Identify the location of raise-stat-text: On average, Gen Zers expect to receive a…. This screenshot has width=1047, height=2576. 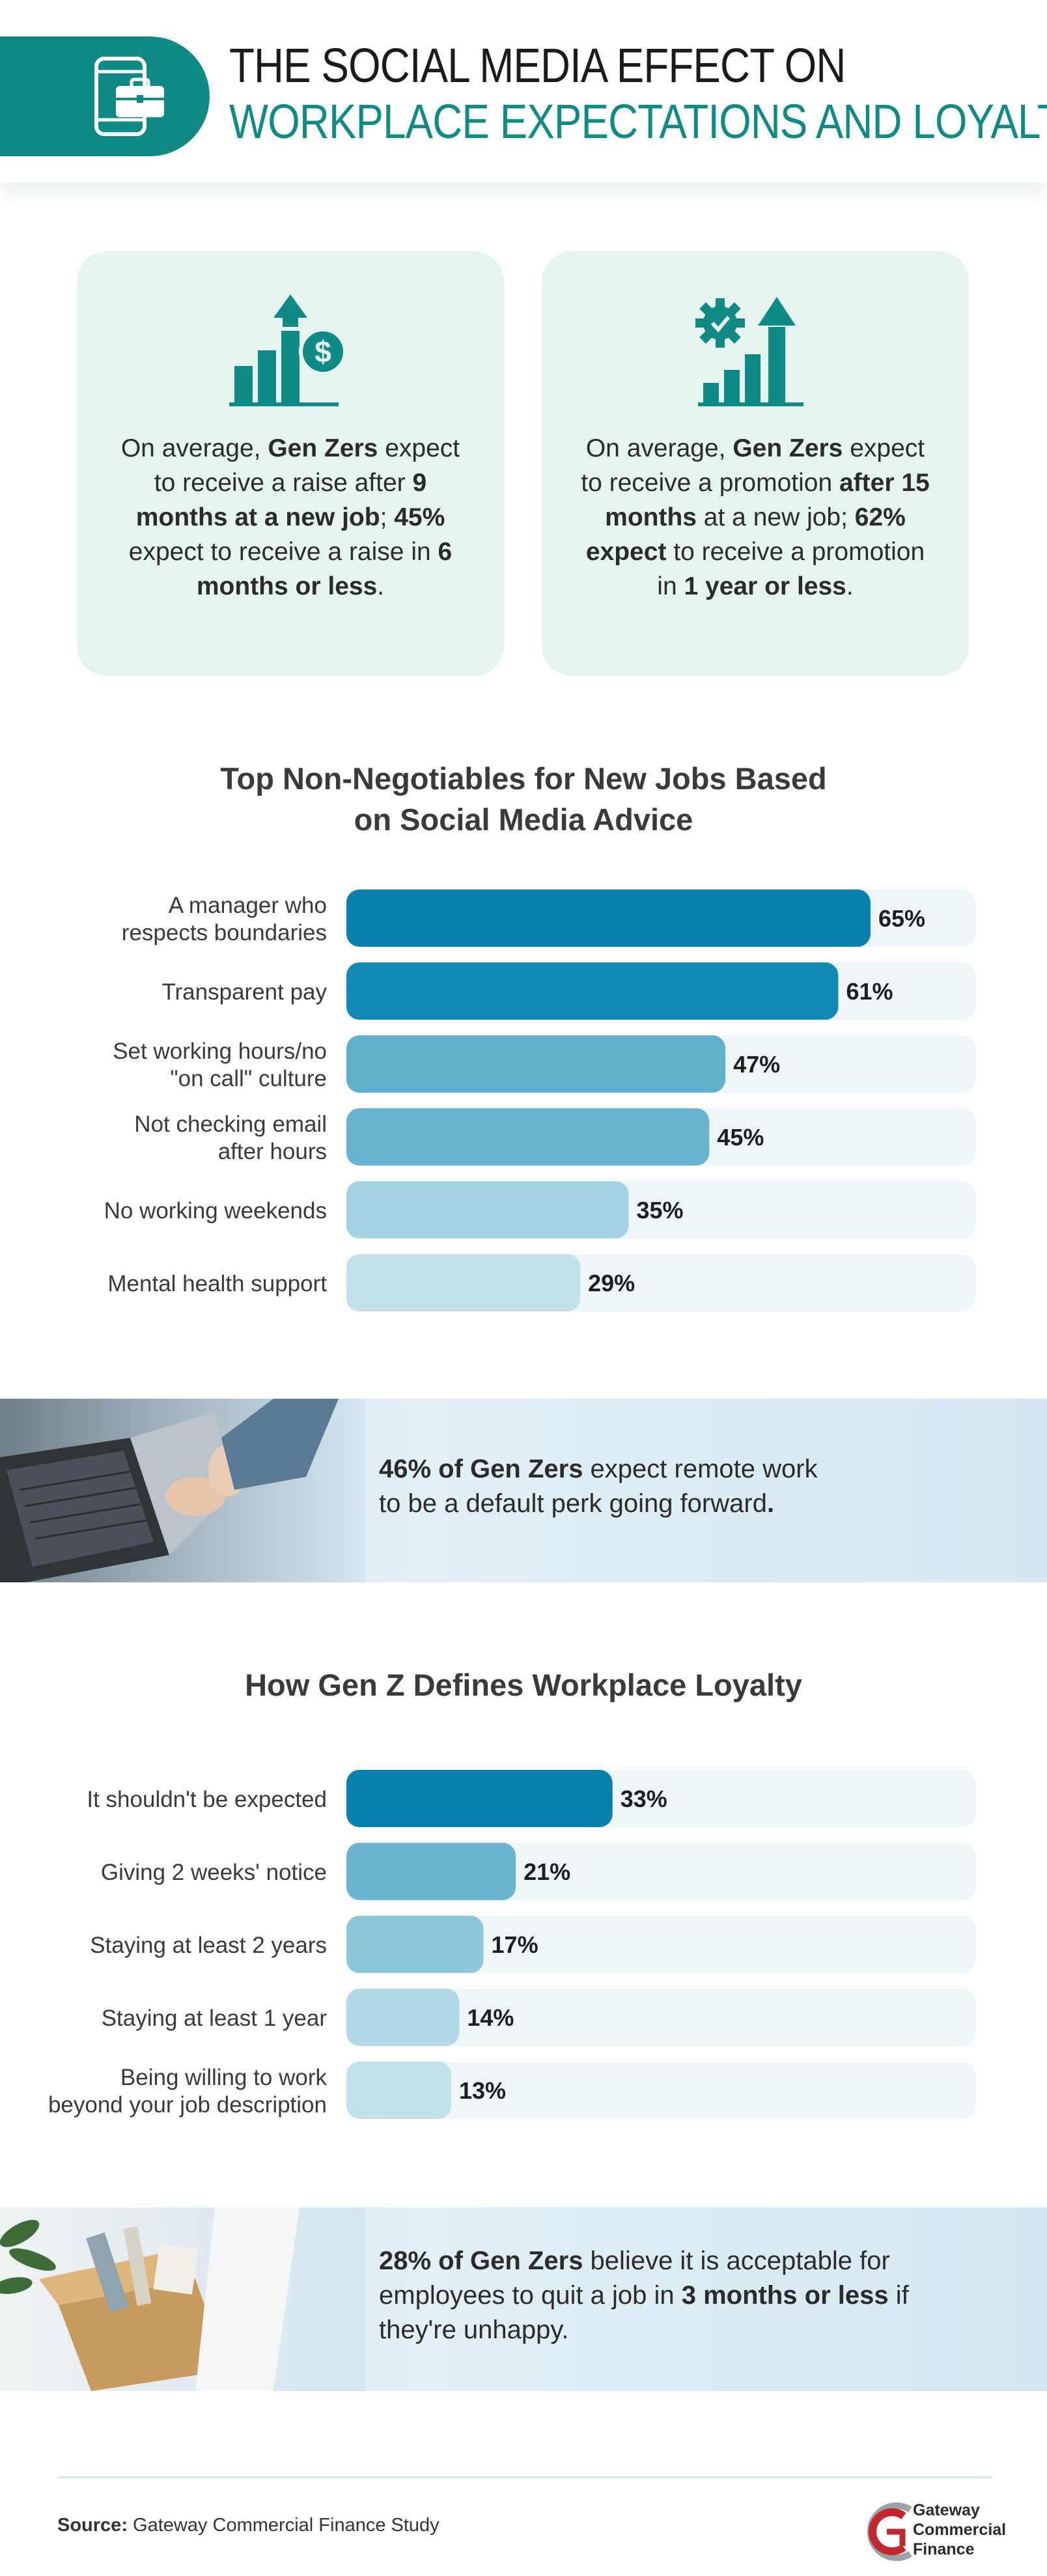
(290, 518).